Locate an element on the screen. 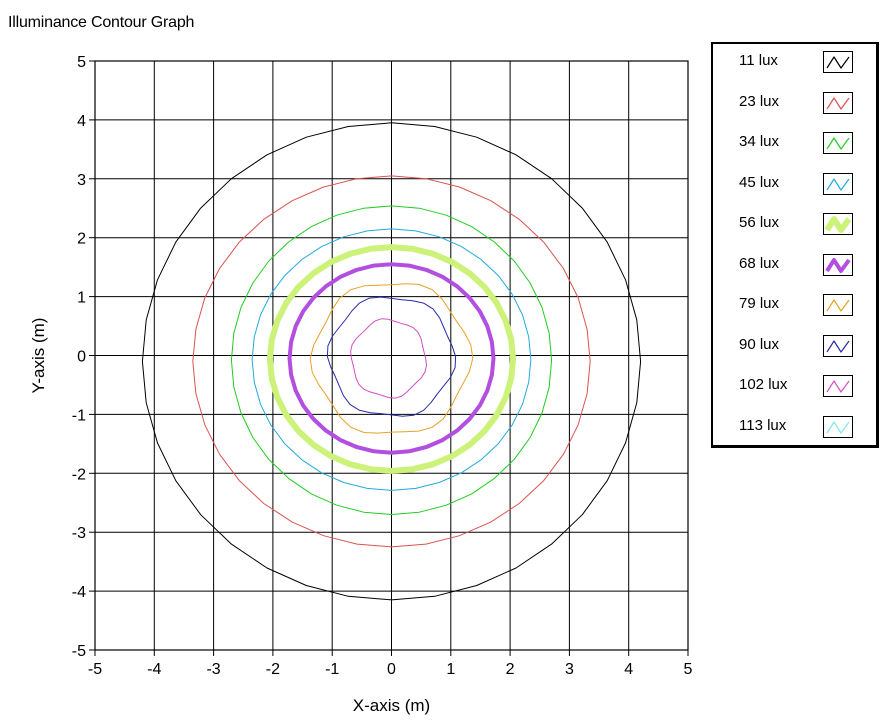 The image size is (892, 726). legend-item: 34 lux is located at coordinates (794, 143).